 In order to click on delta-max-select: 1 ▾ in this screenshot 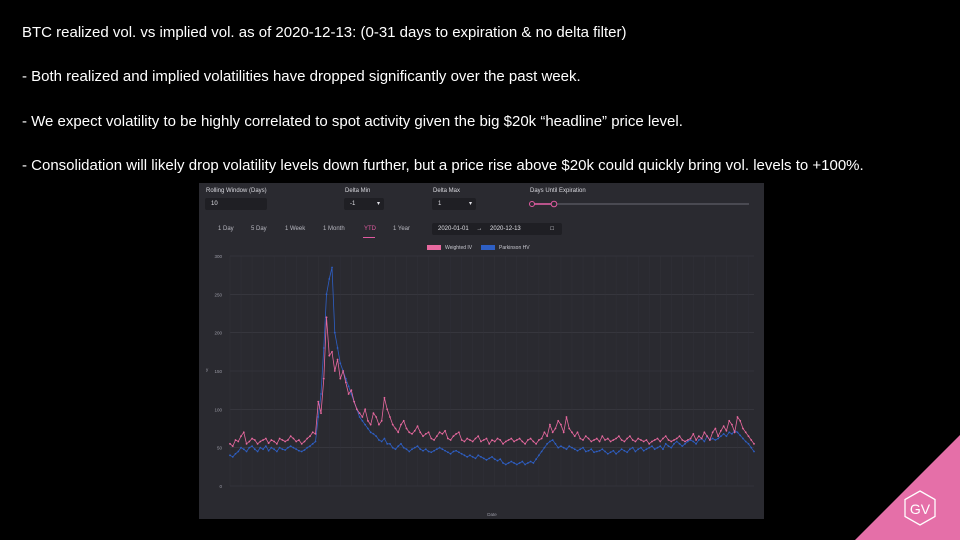, I will do `click(454, 204)`.